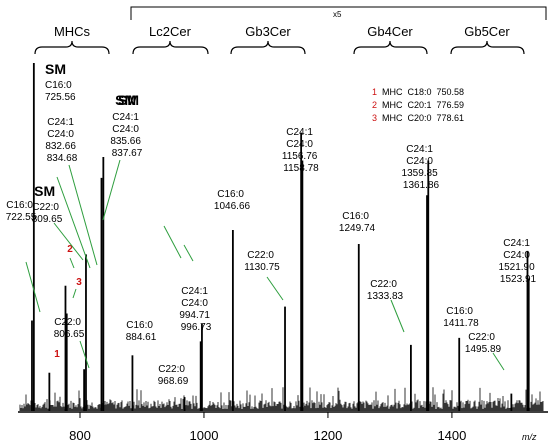 This screenshot has width=550, height=448. Describe the element at coordinates (232, 200) in the screenshot. I see `annotation-1046-66: C16:0 1046.66` at that location.